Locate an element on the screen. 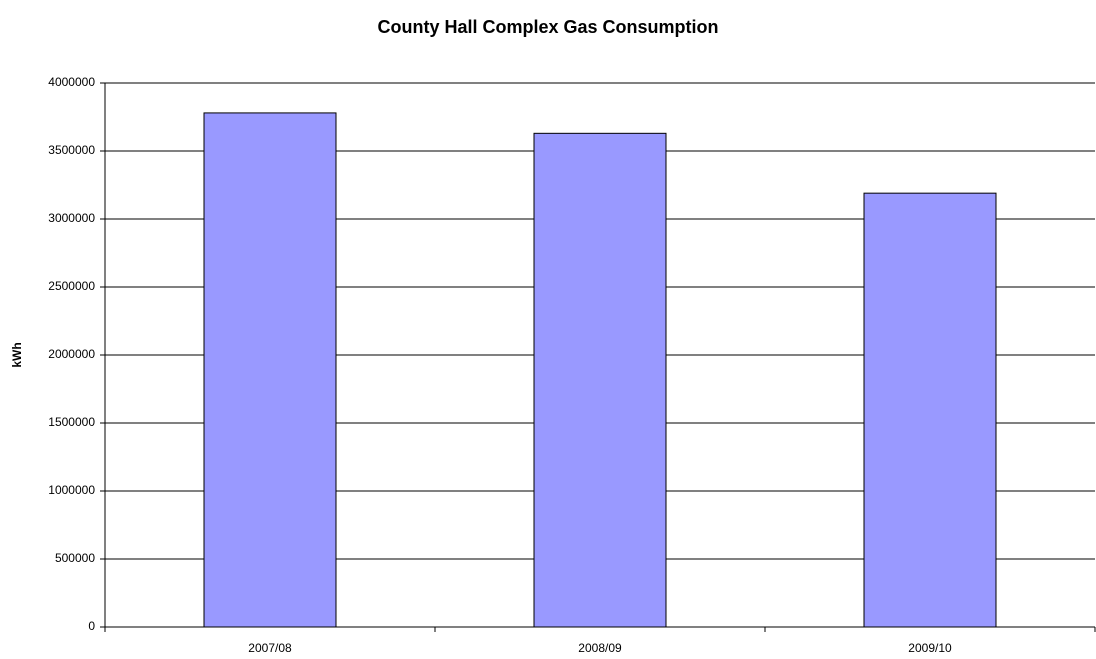  y-tick-label: 3000000 is located at coordinates (71, 218).